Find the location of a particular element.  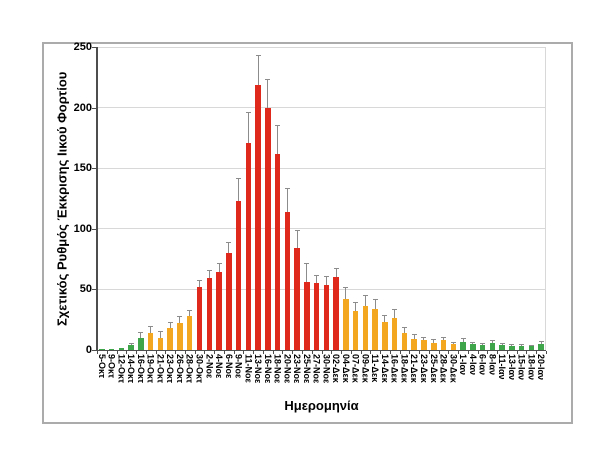

x-category-label: 16-Νοε is located at coordinates (267, 369).